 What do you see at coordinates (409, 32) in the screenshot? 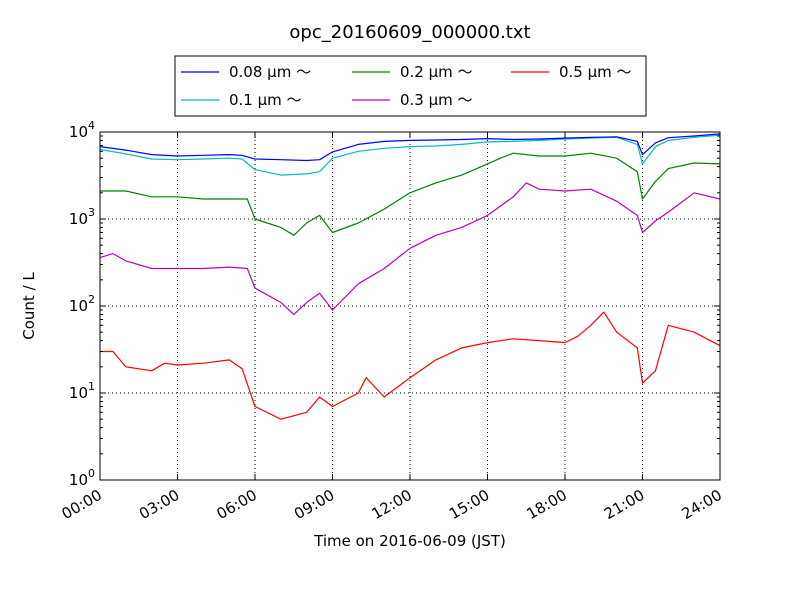
I see `chart-title: opc_20160609_000000.txt` at bounding box center [409, 32].